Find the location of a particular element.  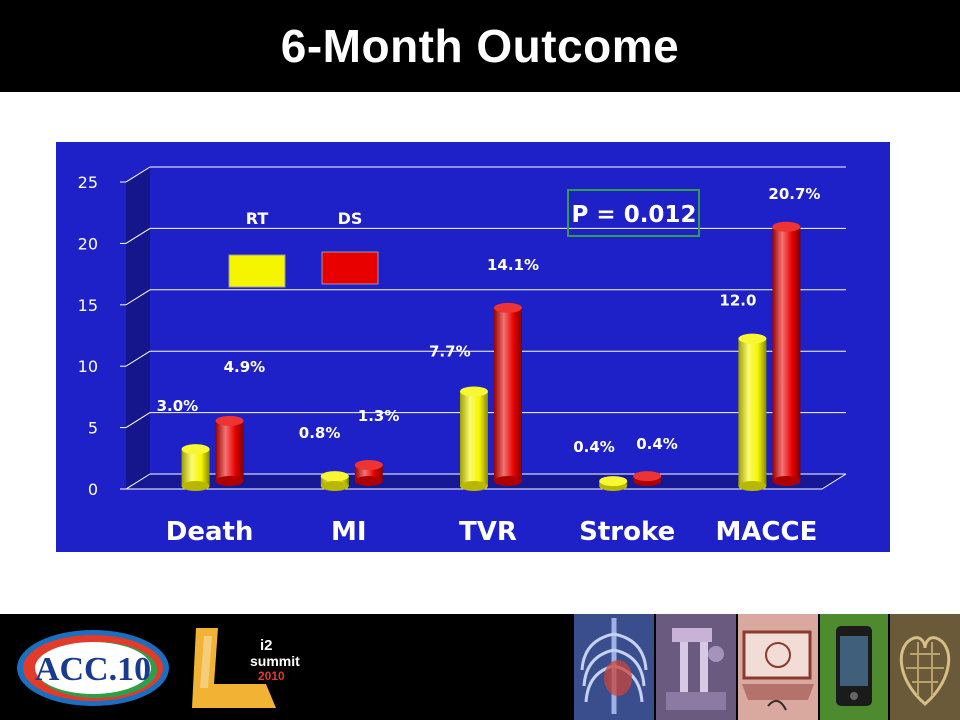

i2-logo-top: i2 is located at coordinates (266, 645).